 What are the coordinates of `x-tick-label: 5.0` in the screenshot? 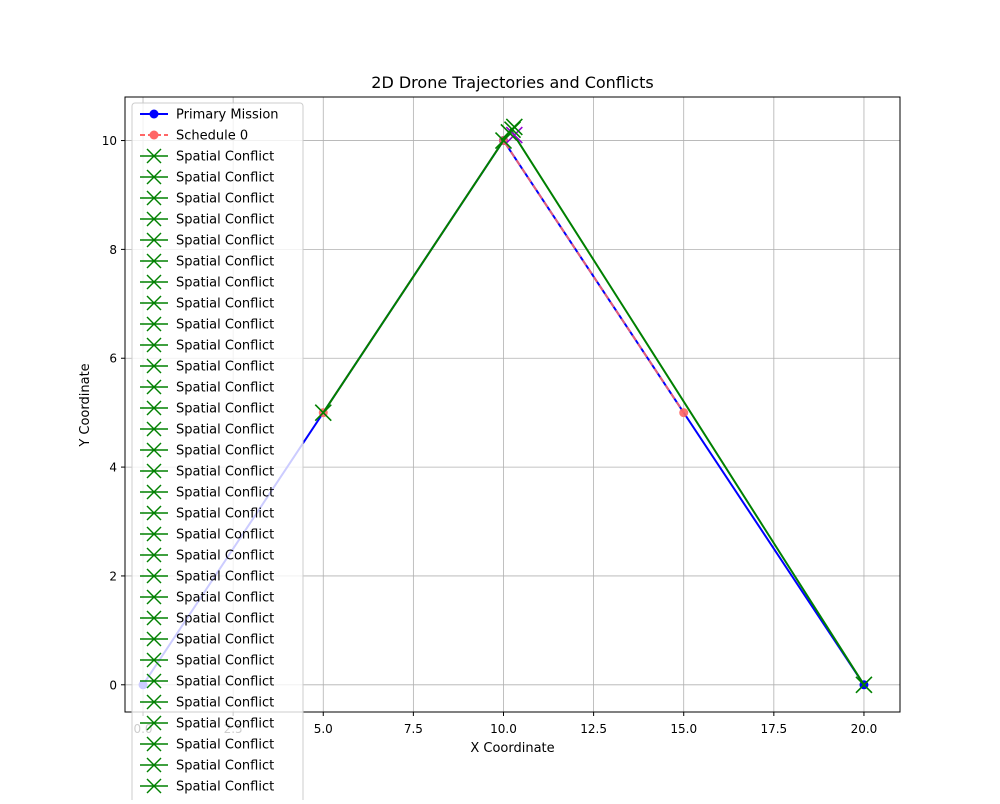 It's located at (323, 729).